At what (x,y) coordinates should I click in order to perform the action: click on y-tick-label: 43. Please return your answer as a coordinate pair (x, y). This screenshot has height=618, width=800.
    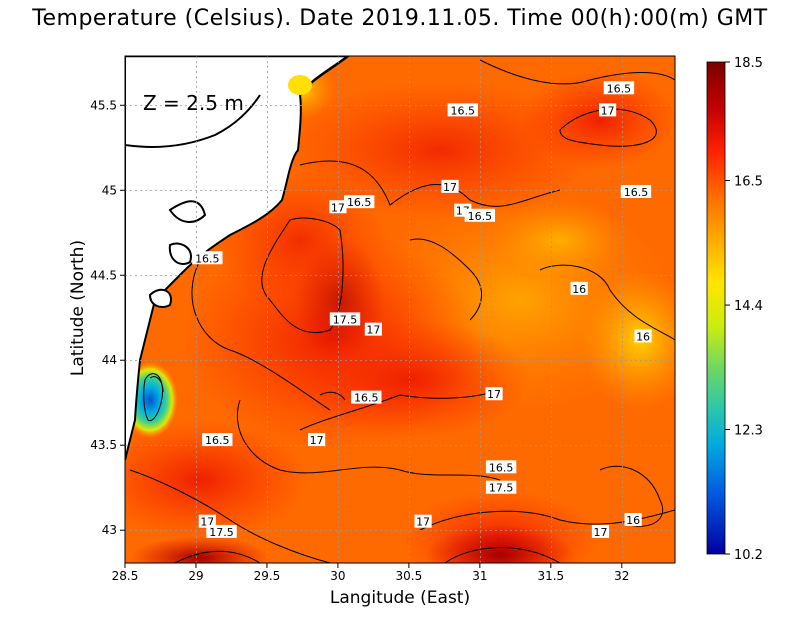
    Looking at the image, I should click on (109, 530).